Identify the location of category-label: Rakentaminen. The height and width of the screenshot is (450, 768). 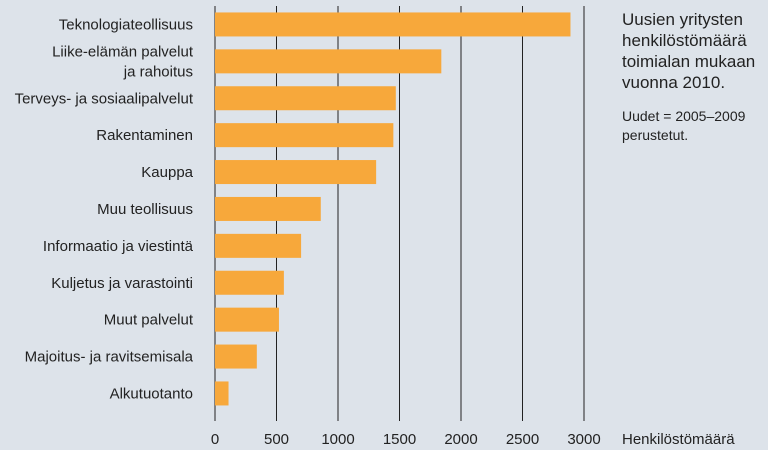
(144, 135).